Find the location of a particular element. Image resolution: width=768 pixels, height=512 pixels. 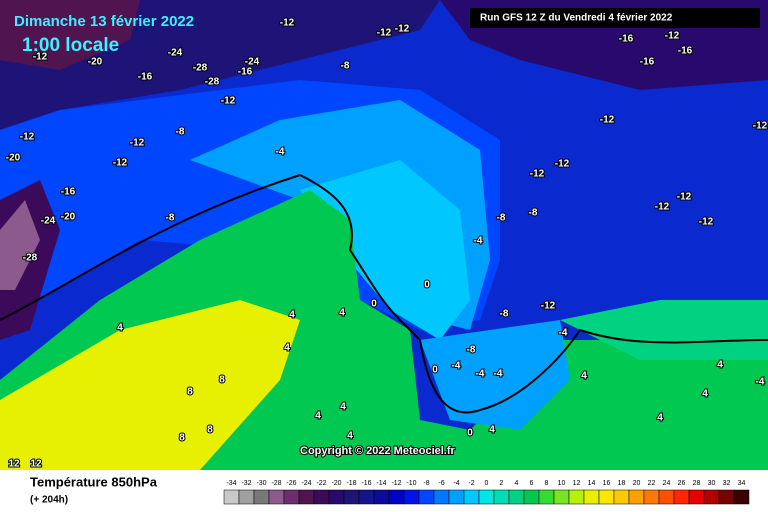

scale-label: -6 is located at coordinates (441, 483).